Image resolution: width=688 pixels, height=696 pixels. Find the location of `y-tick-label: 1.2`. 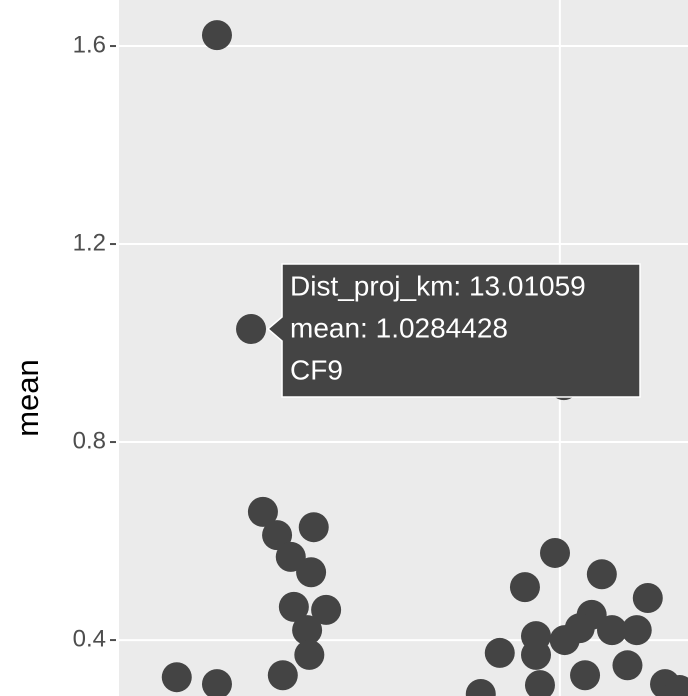

y-tick-label: 1.2 is located at coordinates (89, 242).